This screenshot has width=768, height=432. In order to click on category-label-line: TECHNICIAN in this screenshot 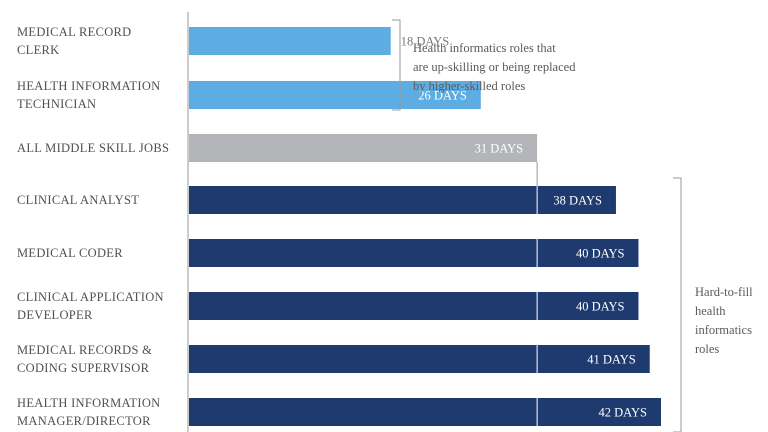, I will do `click(57, 104)`.